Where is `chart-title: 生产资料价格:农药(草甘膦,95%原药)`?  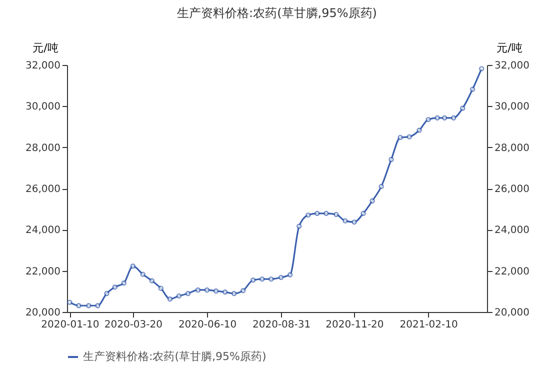
chart-title: 生产资料价格:农药(草甘膦,95%原药) is located at coordinates (277, 13).